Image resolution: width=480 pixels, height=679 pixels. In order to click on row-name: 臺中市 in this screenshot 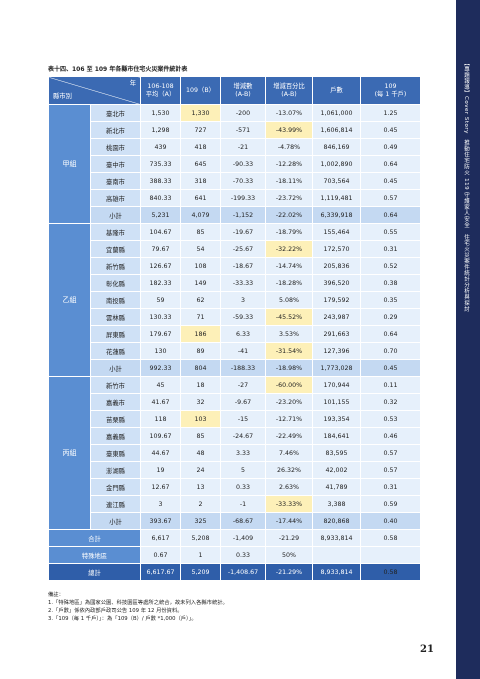, I will do `click(115, 164)`.